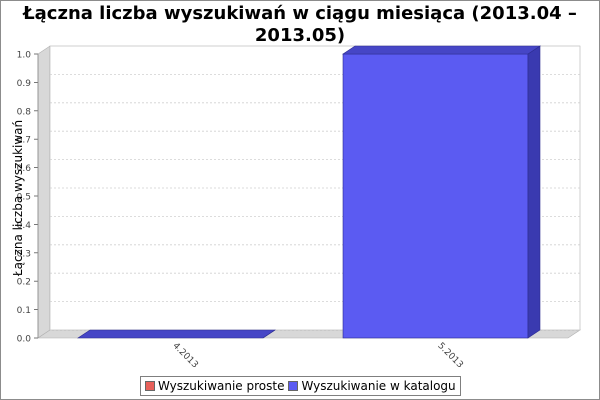 Image resolution: width=600 pixels, height=400 pixels. What do you see at coordinates (24, 198) in the screenshot?
I see `y-tick-label: 0.5` at bounding box center [24, 198].